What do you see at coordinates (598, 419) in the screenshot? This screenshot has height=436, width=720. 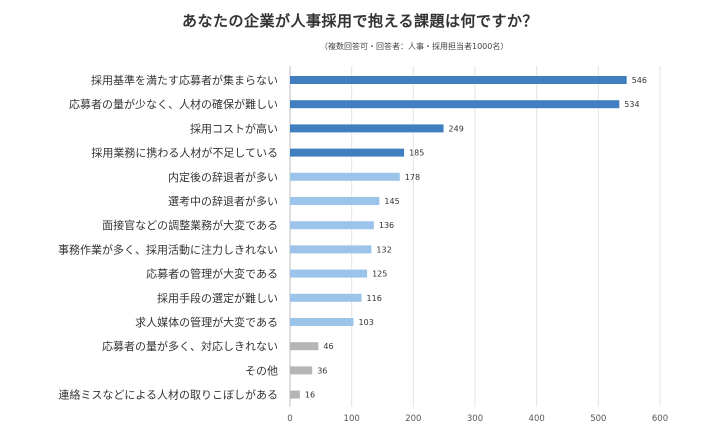 I see `x-tick-label: 500` at bounding box center [598, 419].